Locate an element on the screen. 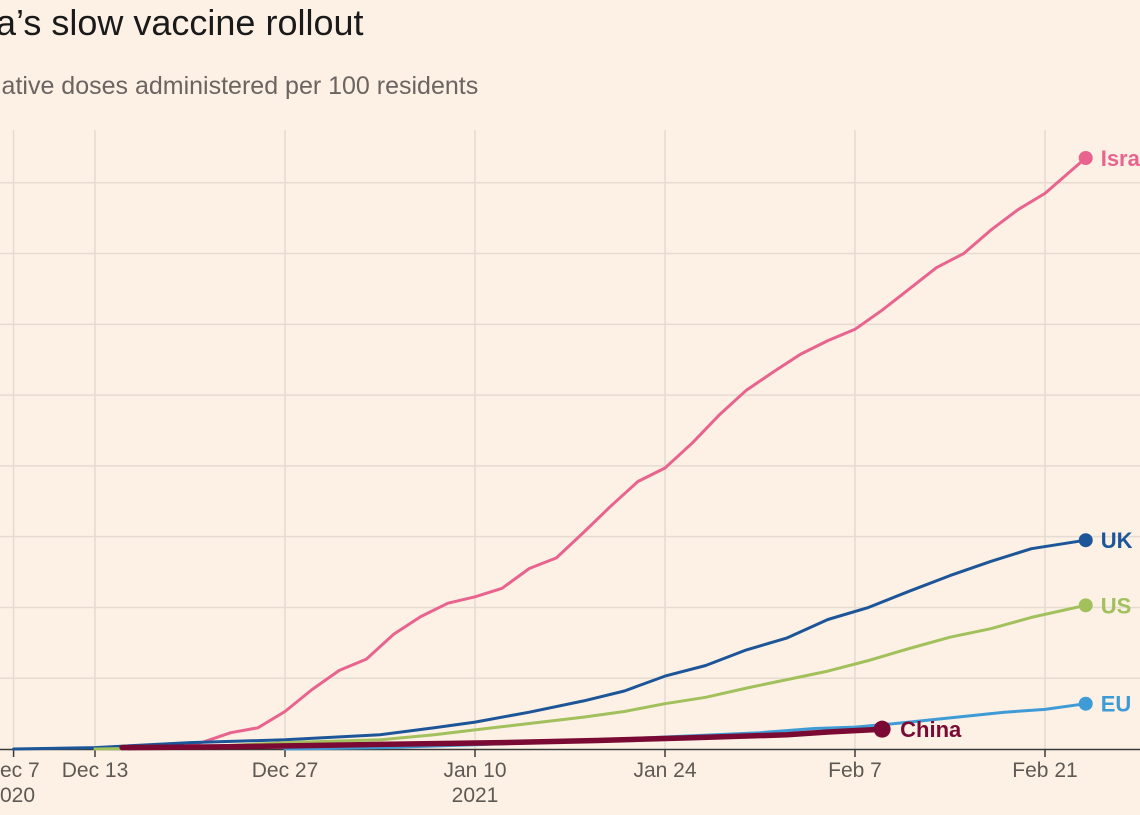  x-tick-label: Dec 13 is located at coordinates (95, 770).